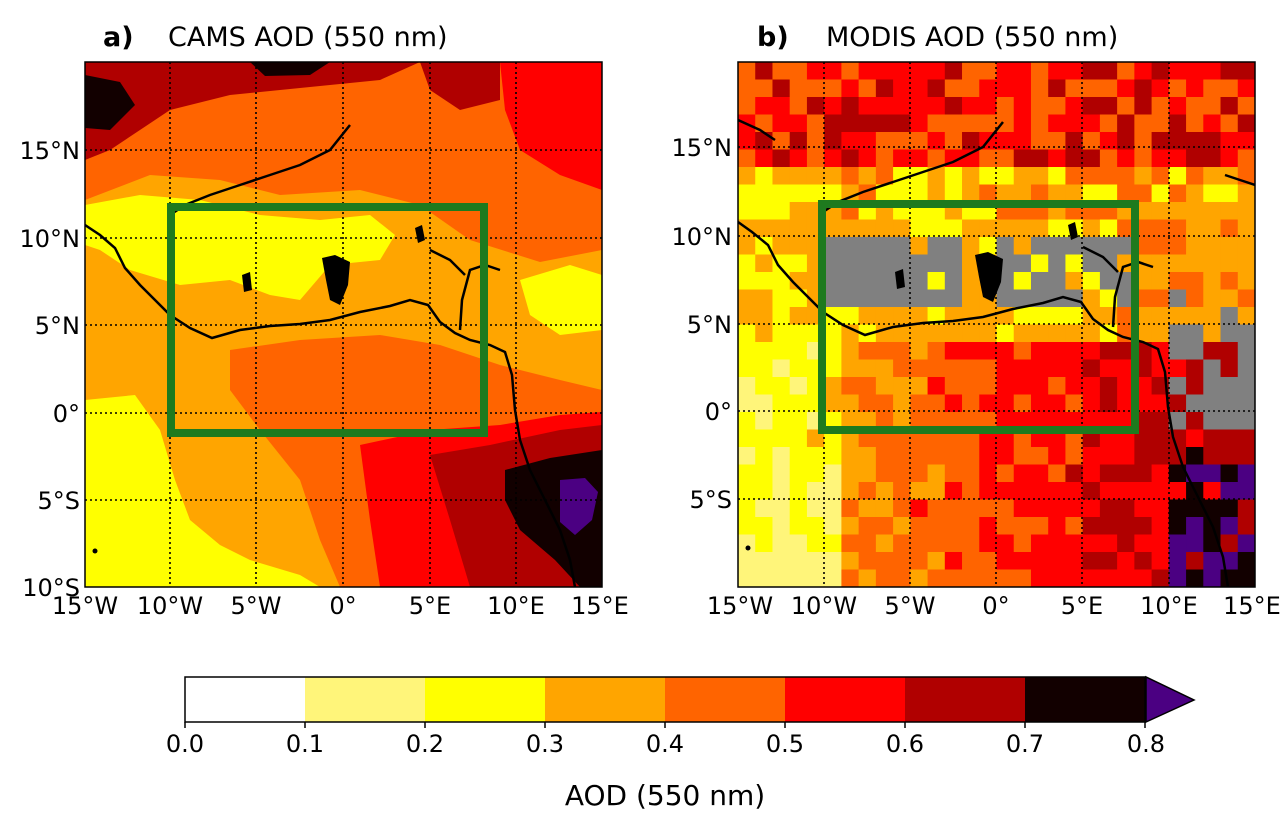  I want to click on panel-b-lat-label: 5°S, so click(710, 500).